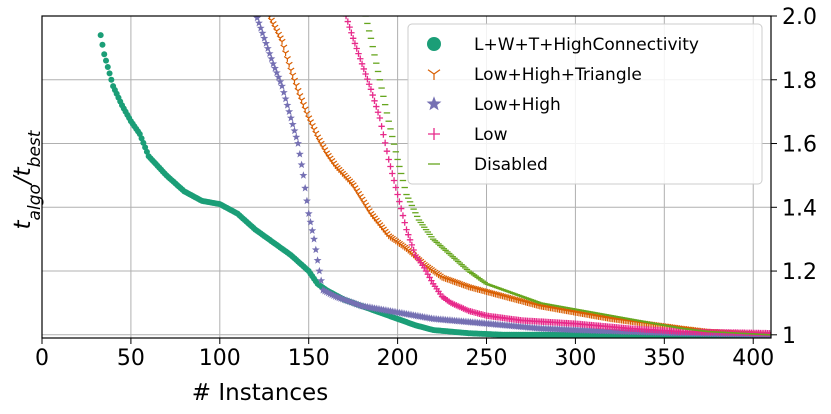 This screenshot has height=414, width=831. What do you see at coordinates (23, 180) in the screenshot?
I see `y-axis-label-slash: /` at bounding box center [23, 180].